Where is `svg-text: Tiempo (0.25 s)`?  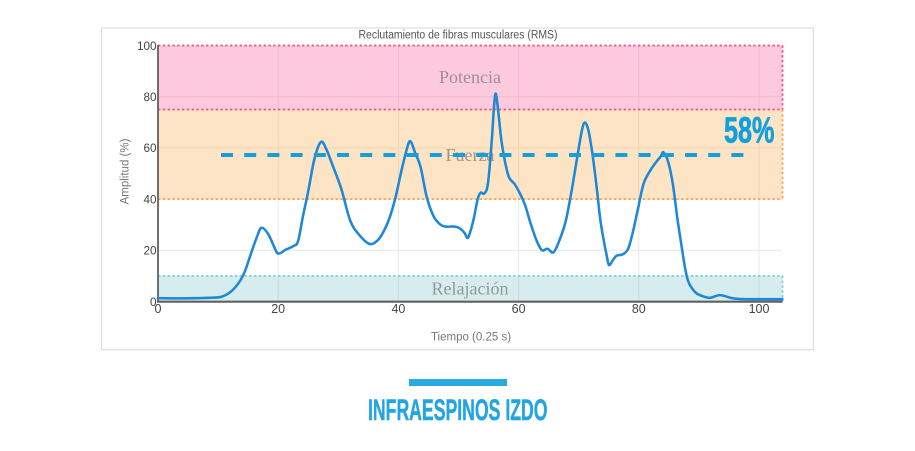 svg-text: Tiempo (0.25 s) is located at coordinates (471, 338).